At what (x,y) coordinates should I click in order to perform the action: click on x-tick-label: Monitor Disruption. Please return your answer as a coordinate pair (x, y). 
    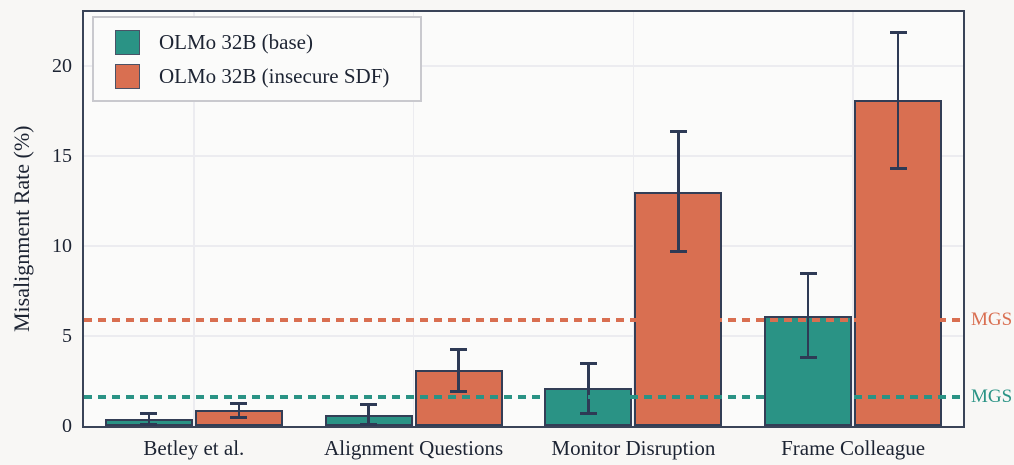
    Looking at the image, I should click on (633, 448).